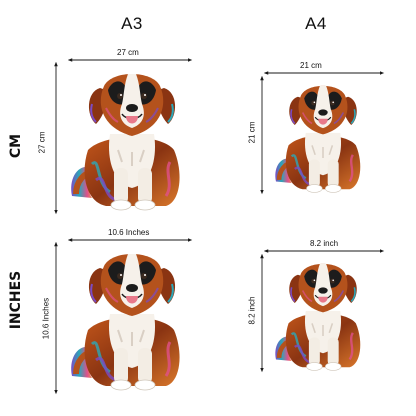 This screenshot has height=416, width=416. I want to click on a4-cm-width-label: 21 cm, so click(311, 65).